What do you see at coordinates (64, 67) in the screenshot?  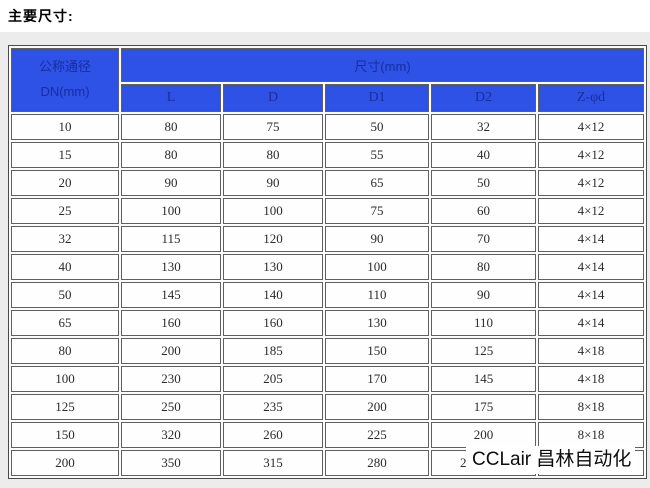 I see `column-header-dn-line1: 公称通径` at bounding box center [64, 67].